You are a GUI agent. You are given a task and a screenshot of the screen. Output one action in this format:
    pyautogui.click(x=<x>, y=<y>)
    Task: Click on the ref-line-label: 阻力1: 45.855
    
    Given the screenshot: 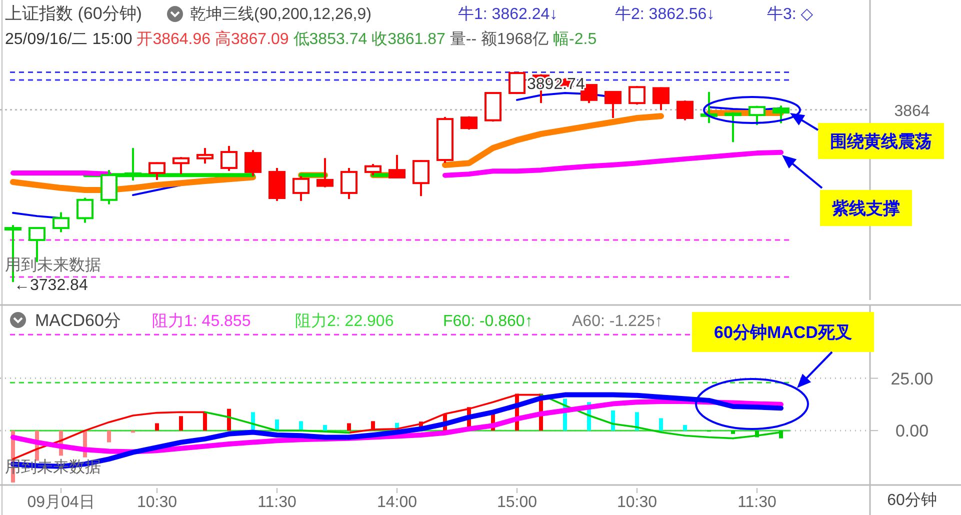 What is the action you would take?
    pyautogui.click(x=201, y=321)
    